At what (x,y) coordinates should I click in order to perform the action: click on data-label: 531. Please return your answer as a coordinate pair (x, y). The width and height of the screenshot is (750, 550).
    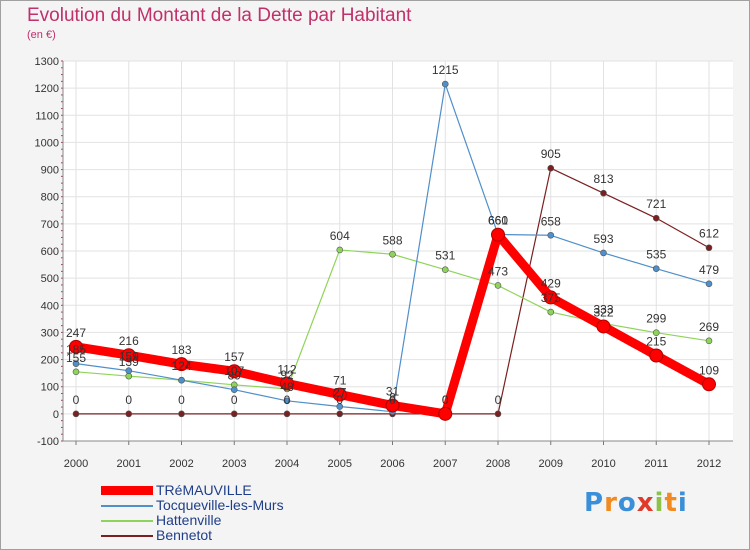
    Looking at the image, I should click on (445, 256).